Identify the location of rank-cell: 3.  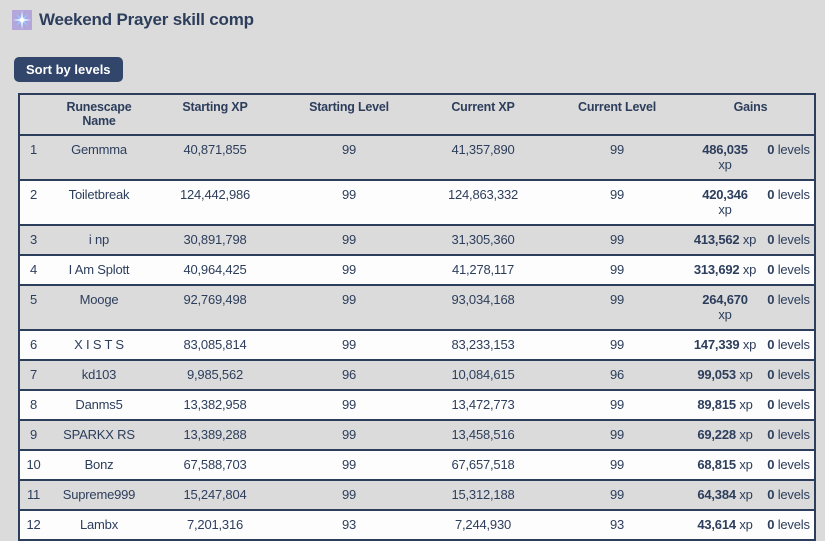
(32, 240).